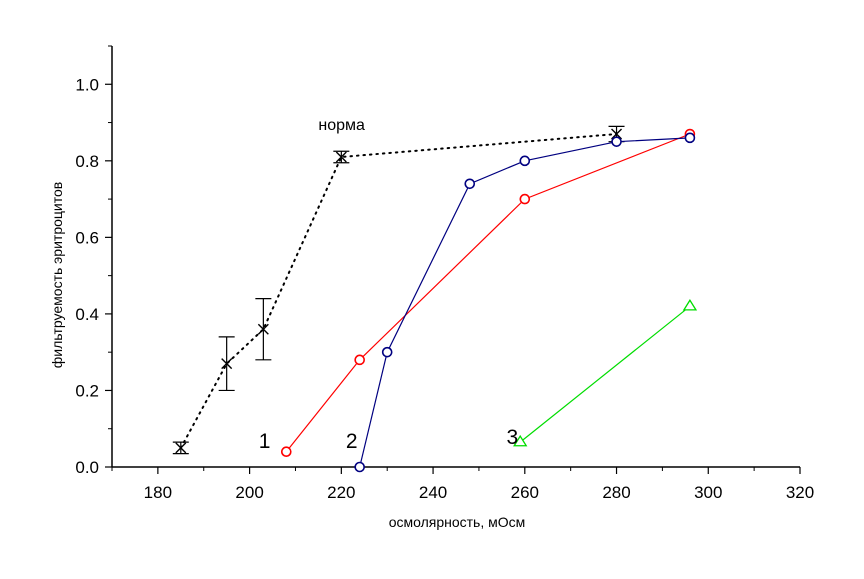 The height and width of the screenshot is (579, 864). Describe the element at coordinates (352, 441) in the screenshot. I see `annotation-label: 2` at that location.